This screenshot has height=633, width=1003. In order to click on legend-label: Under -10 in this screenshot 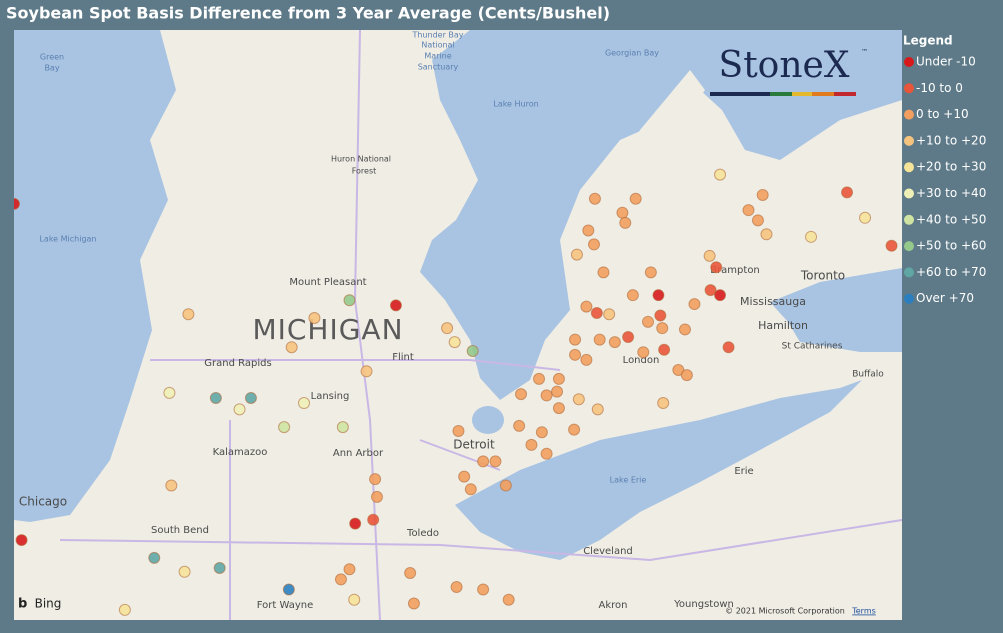, I will do `click(946, 62)`.